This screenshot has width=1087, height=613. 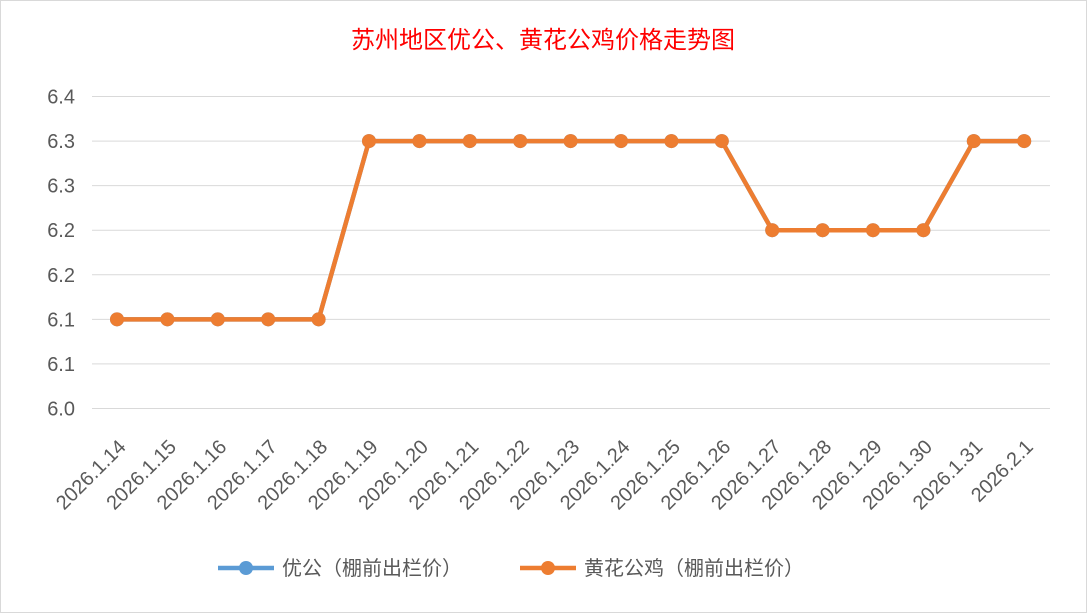 I want to click on legend-label: 优公（棚前出栏价）, so click(x=372, y=568).